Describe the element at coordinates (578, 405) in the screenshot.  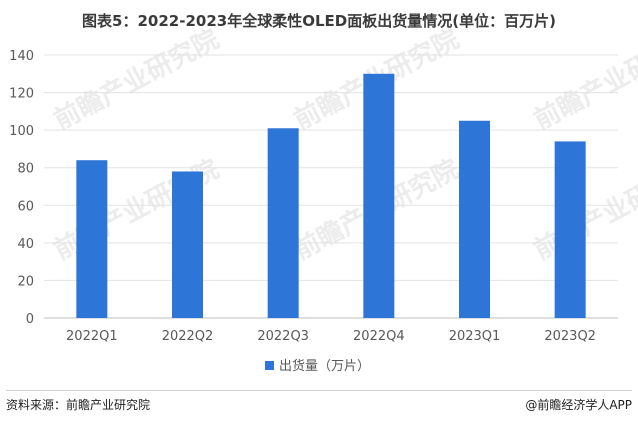
I see `brand-credit: @前瞻经济学人APP` at that location.